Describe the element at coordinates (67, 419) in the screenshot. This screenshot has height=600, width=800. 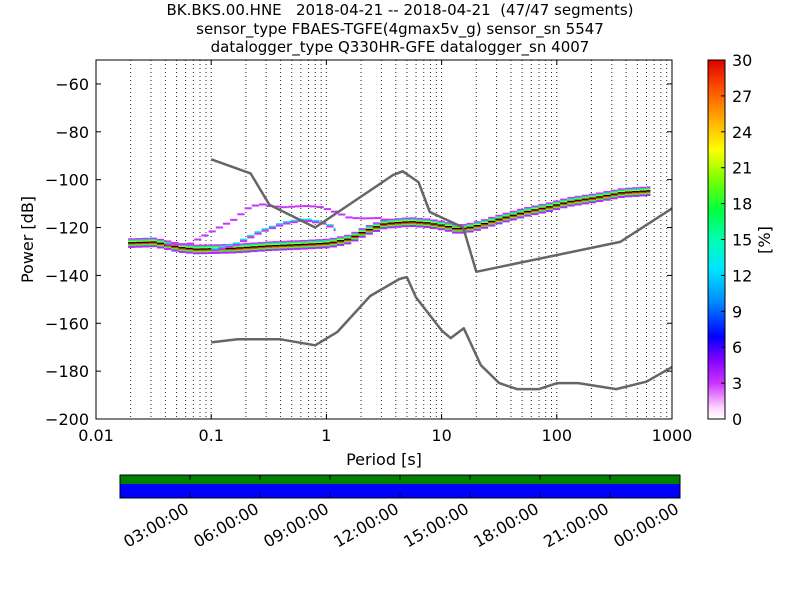
I see `y-tick-label: −200` at that location.